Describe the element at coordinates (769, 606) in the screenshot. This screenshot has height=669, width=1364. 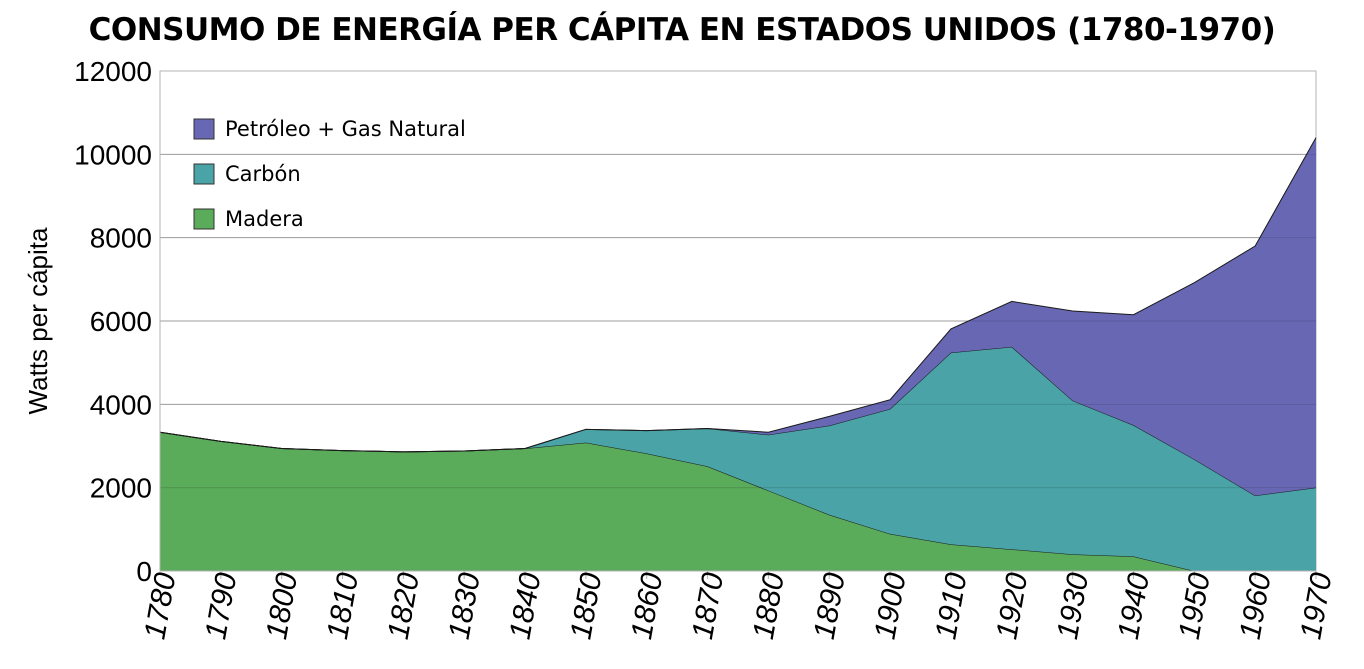
I see `x-tick-label: 1880` at that location.